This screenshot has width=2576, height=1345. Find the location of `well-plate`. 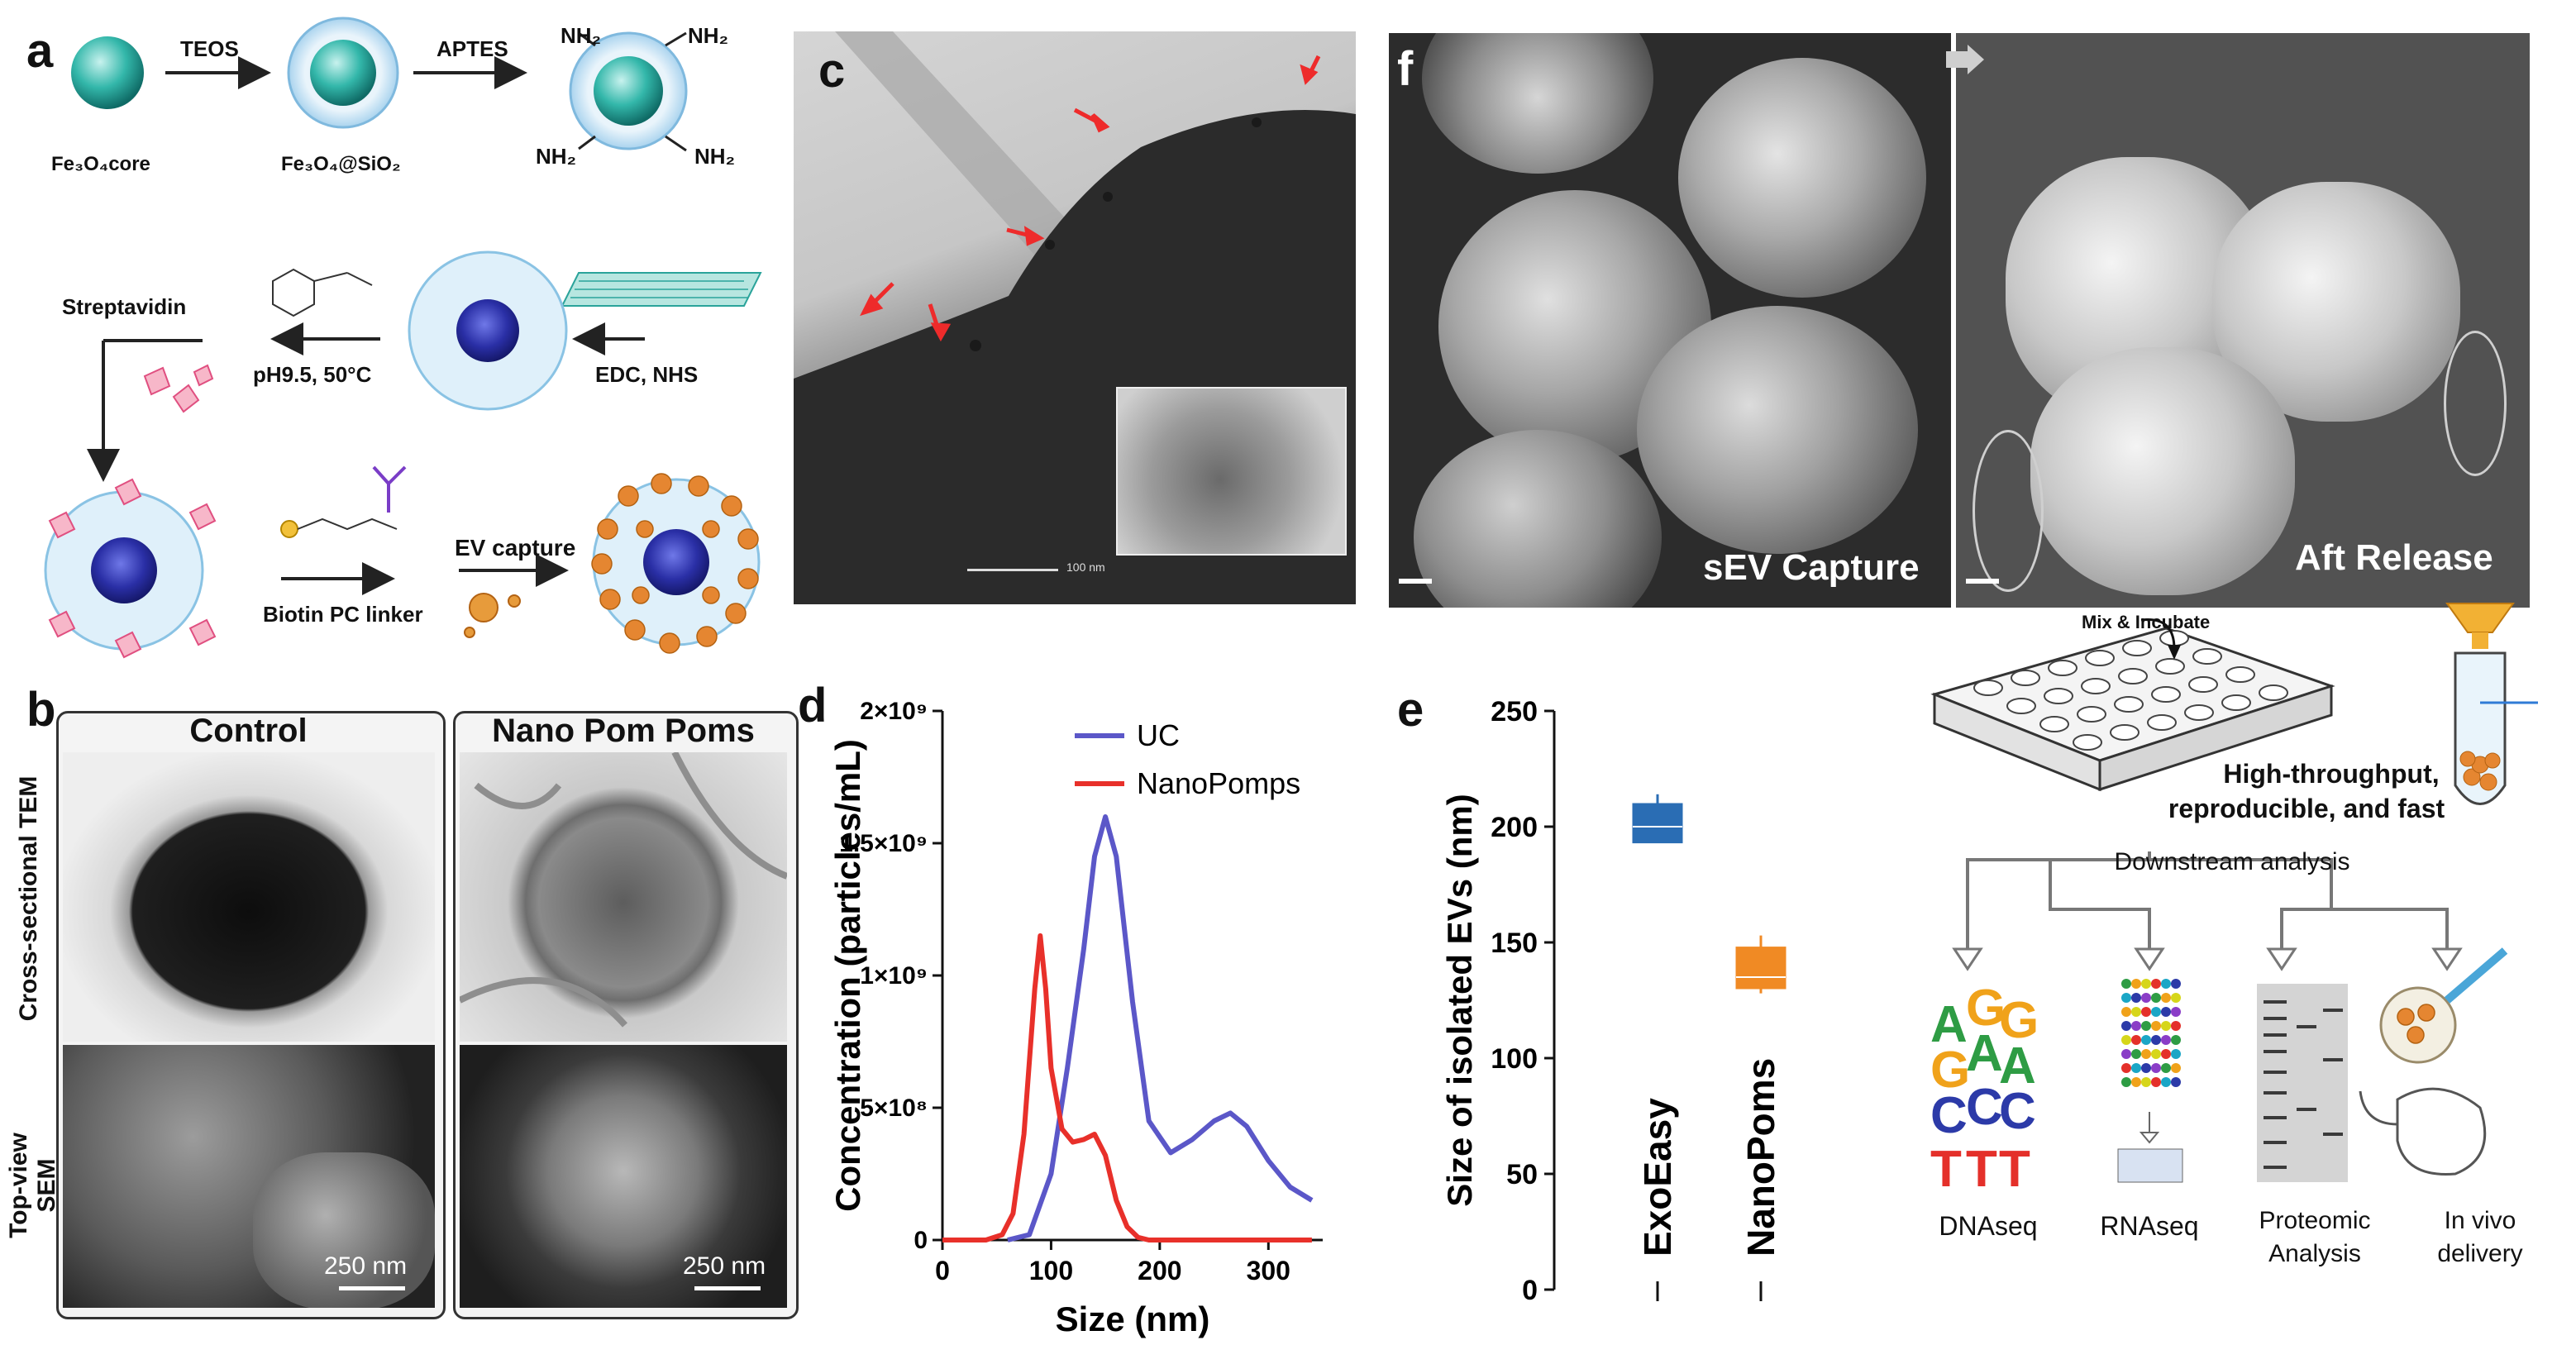

well-plate is located at coordinates (2132, 709).